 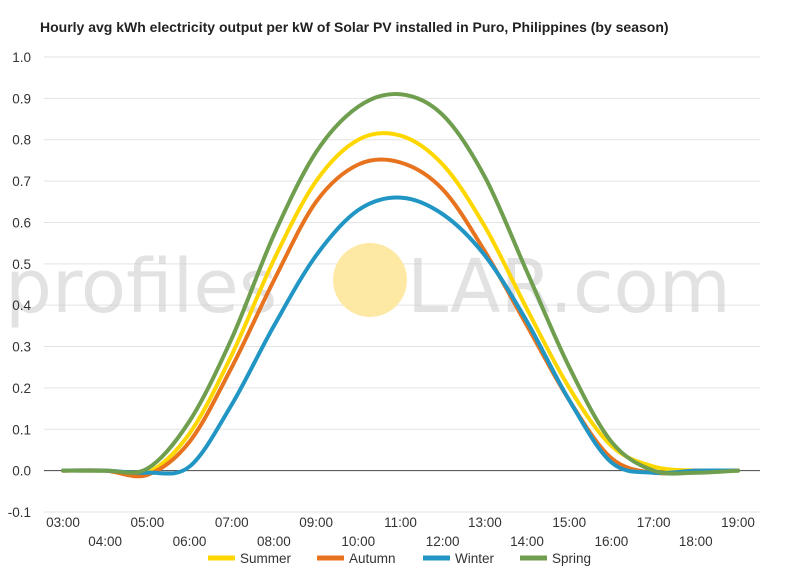 I want to click on x-tick-label: 18:00, so click(x=696, y=541).